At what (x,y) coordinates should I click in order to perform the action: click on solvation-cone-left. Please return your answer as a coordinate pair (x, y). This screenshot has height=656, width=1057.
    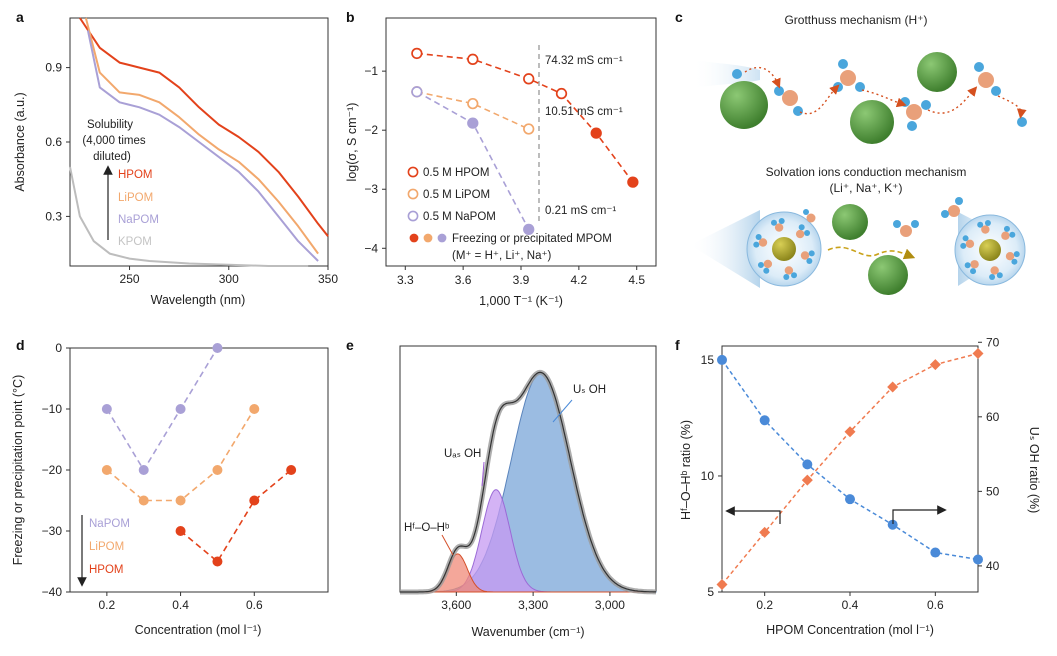
    Looking at the image, I should click on (725, 249).